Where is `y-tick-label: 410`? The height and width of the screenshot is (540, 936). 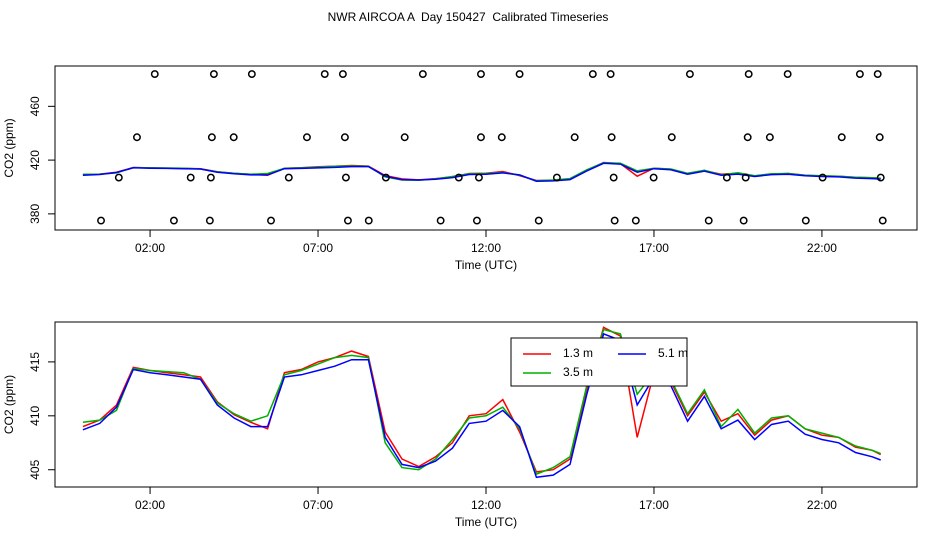 y-tick-label: 410 is located at coordinates (35, 415).